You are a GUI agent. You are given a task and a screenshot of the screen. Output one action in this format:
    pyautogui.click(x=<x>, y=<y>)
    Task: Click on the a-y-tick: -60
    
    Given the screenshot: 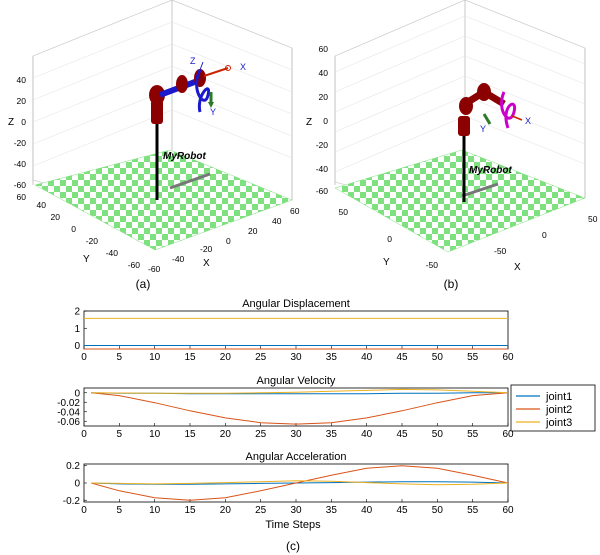 What is the action you would take?
    pyautogui.click(x=134, y=265)
    